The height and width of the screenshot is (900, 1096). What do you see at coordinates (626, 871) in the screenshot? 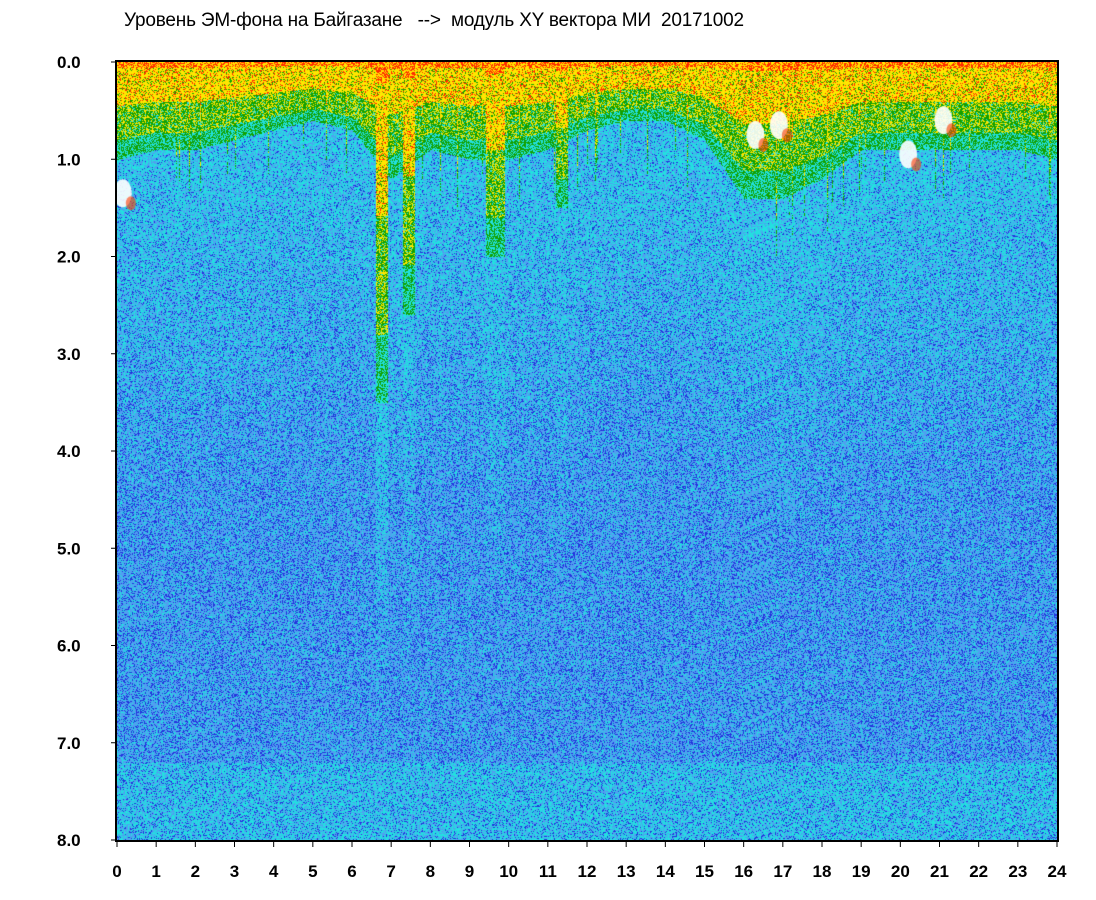
I see `x-tick-label: 13` at bounding box center [626, 871].